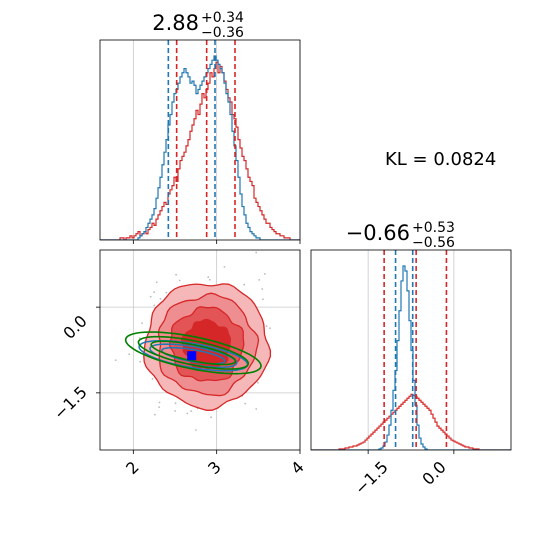 The width and height of the screenshot is (550, 550). What do you see at coordinates (411, 421) in the screenshot?
I see `param2-histogram-red` at bounding box center [411, 421].